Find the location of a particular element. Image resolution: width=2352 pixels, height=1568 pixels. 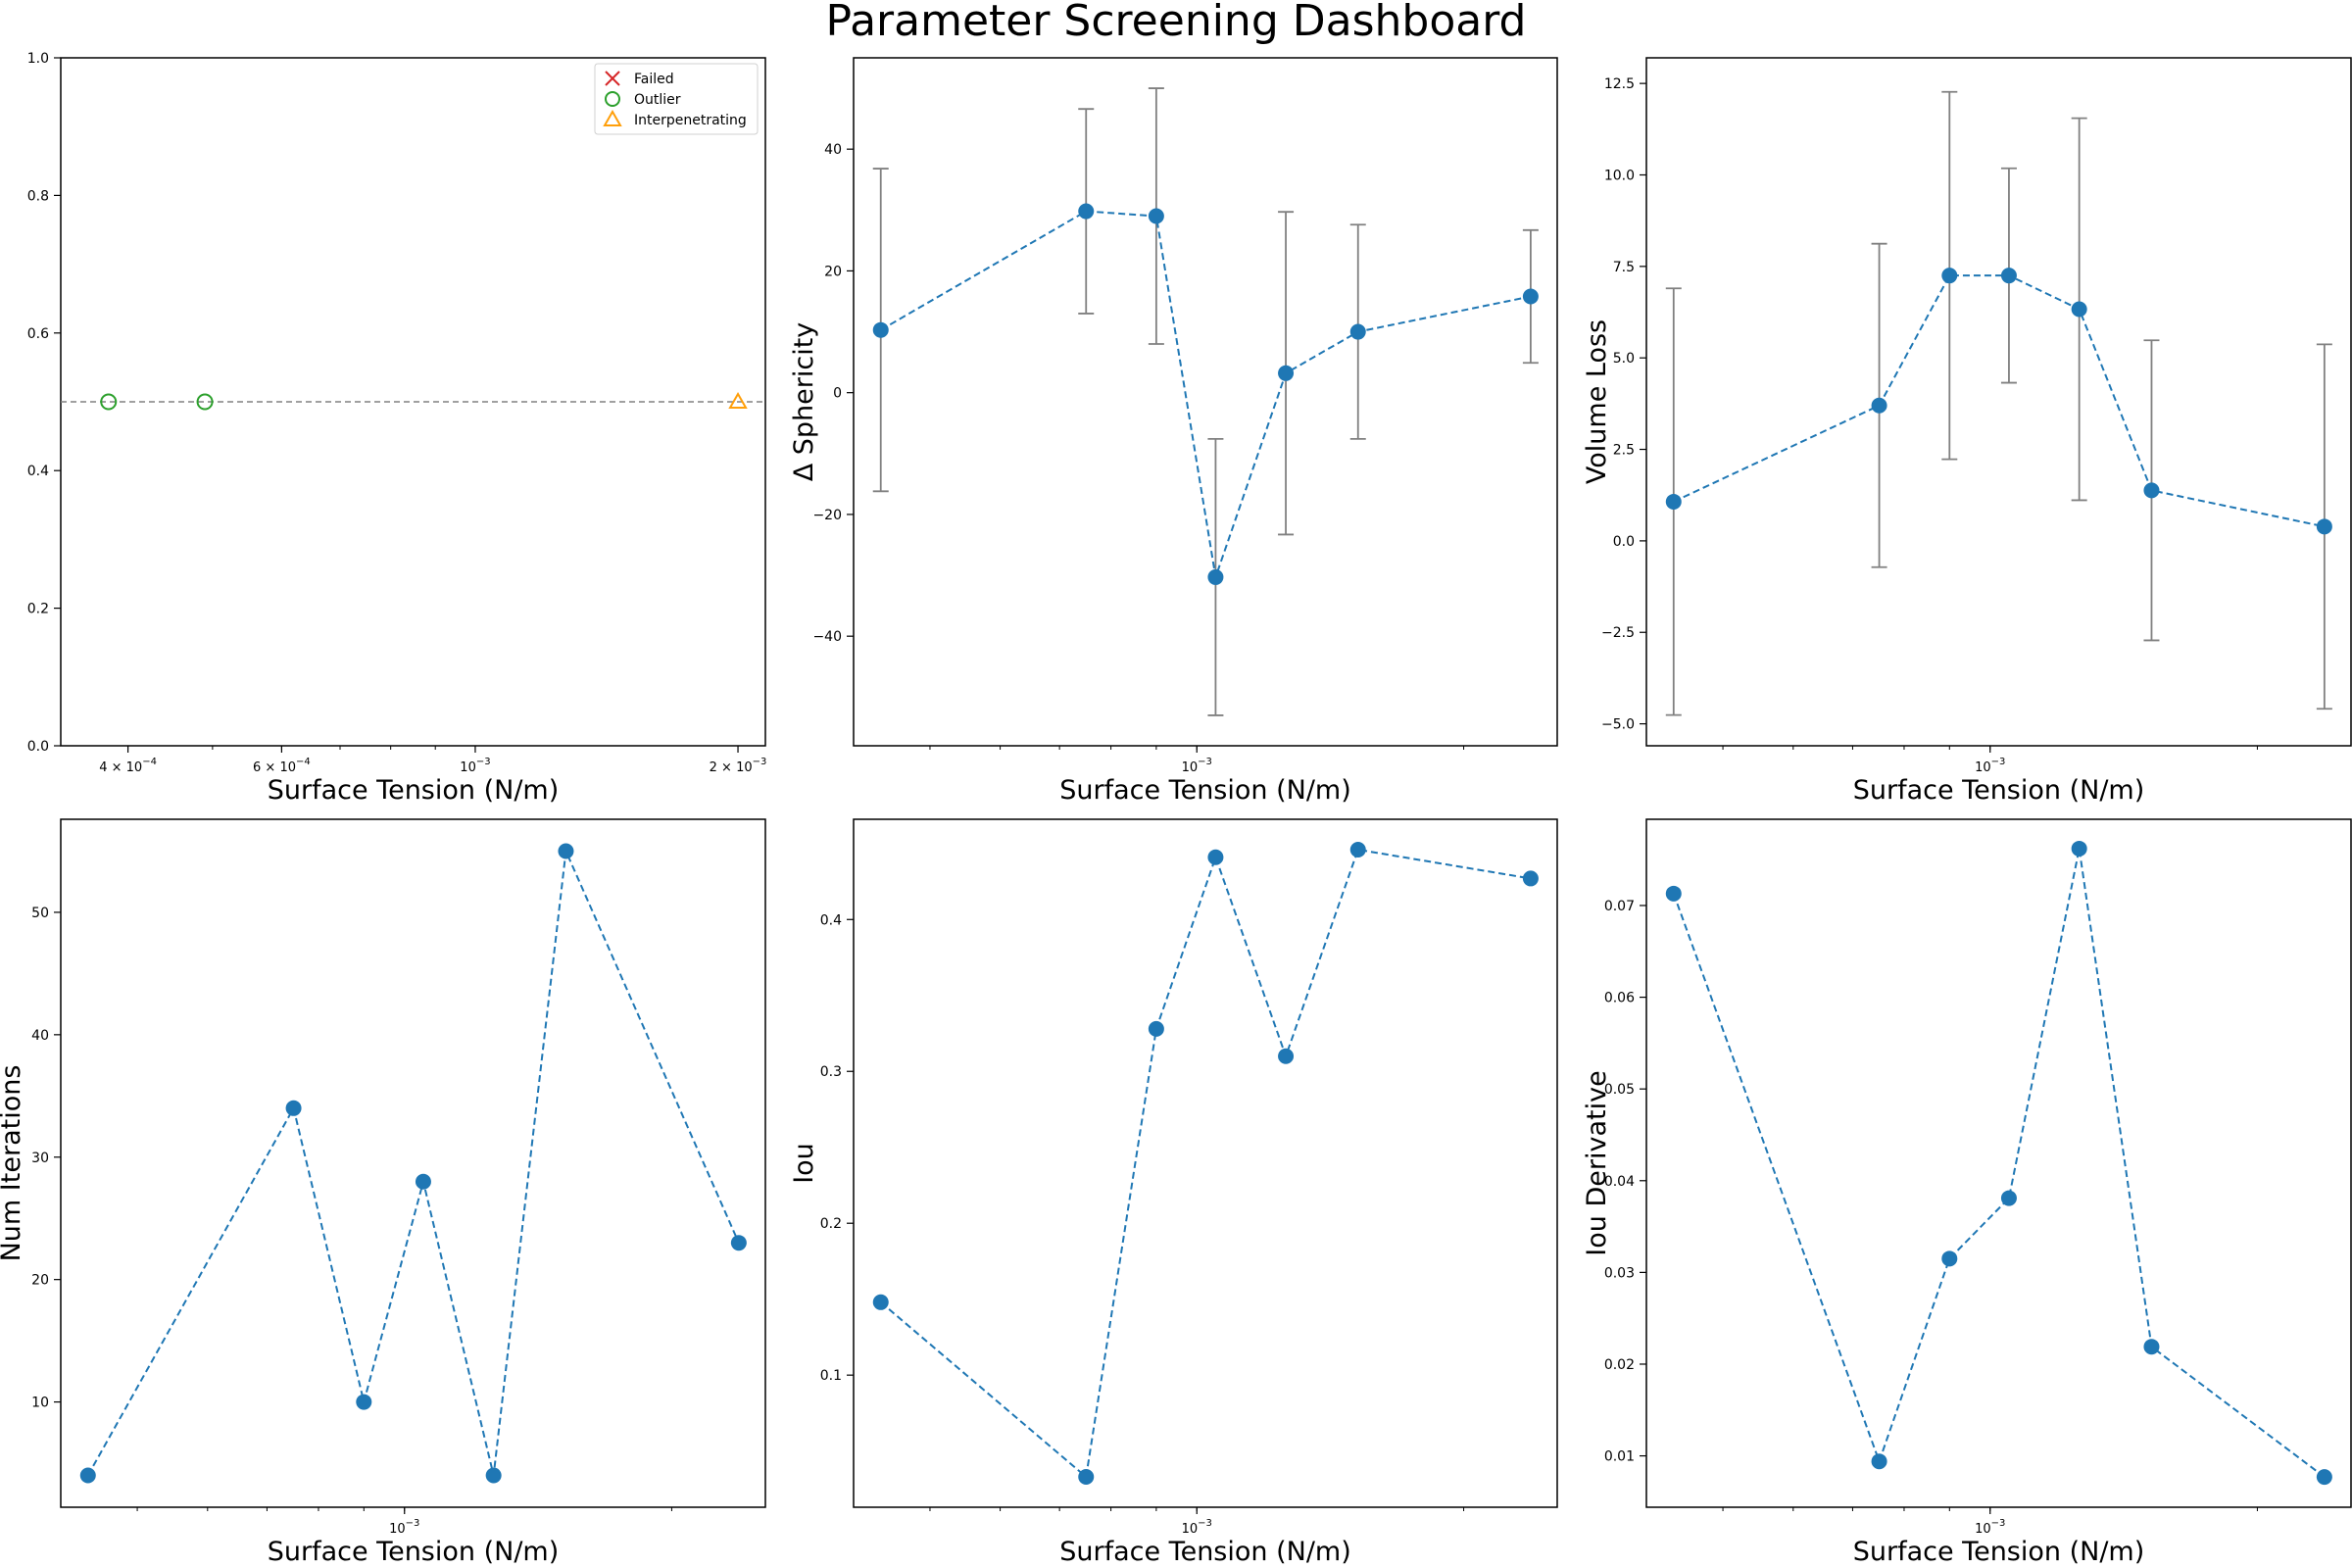

y-tick-label: 0.2 is located at coordinates (831, 1224).